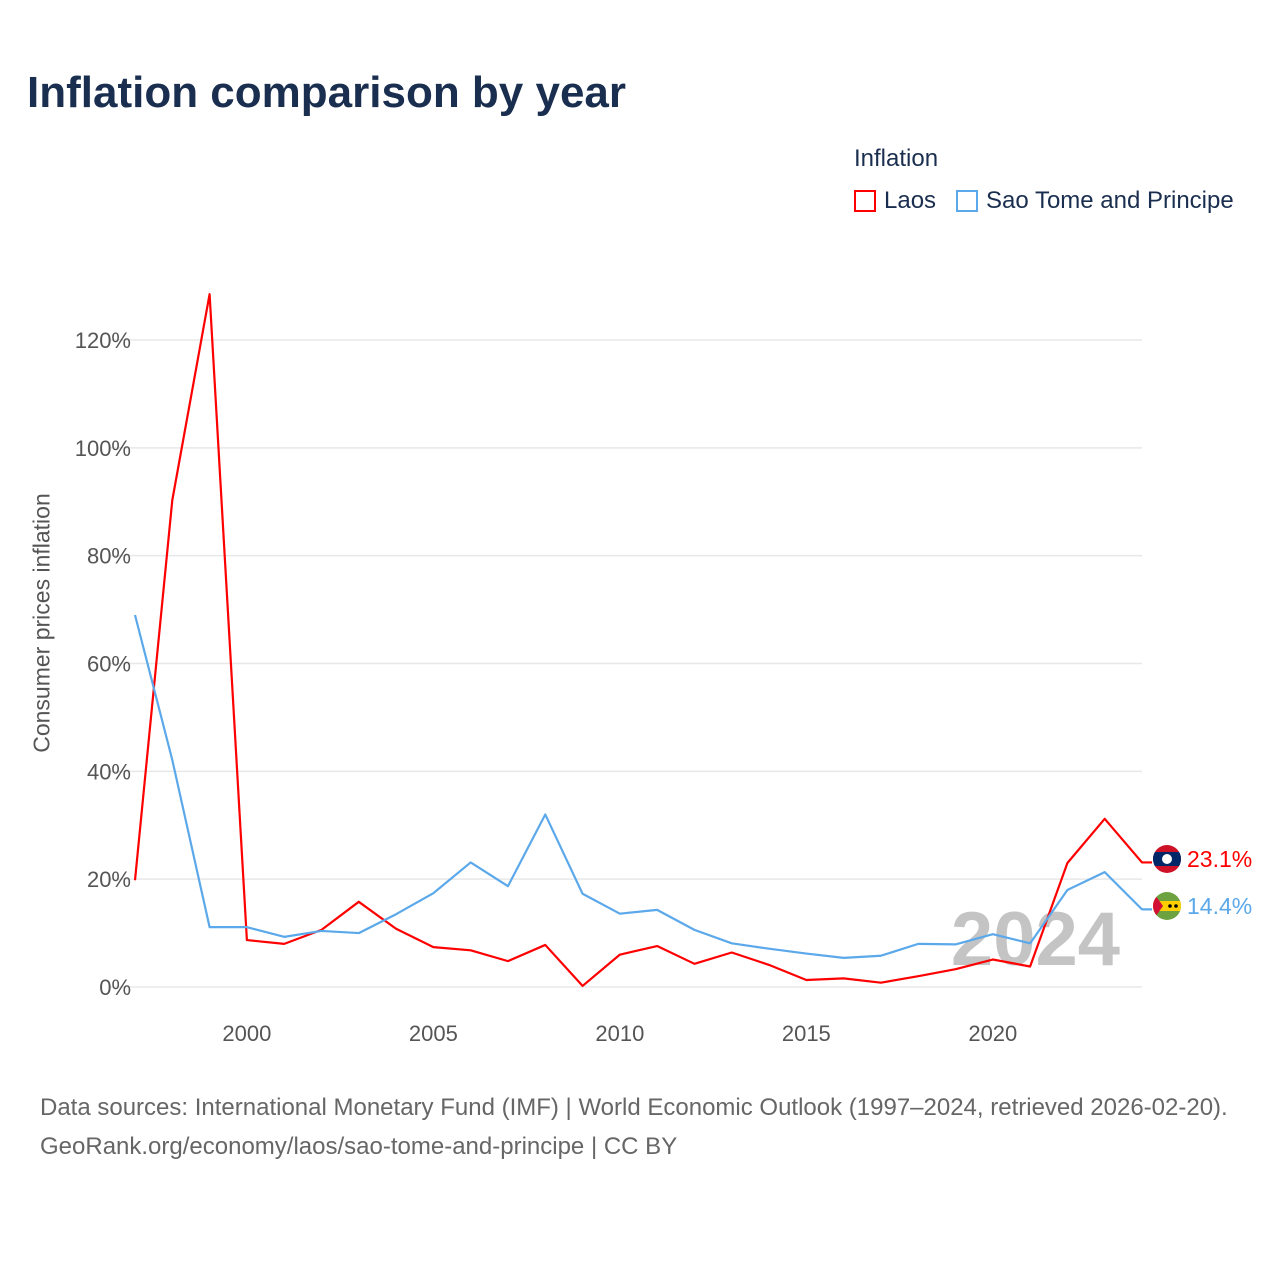  What do you see at coordinates (1167, 859) in the screenshot?
I see `laos-flag-icon` at bounding box center [1167, 859].